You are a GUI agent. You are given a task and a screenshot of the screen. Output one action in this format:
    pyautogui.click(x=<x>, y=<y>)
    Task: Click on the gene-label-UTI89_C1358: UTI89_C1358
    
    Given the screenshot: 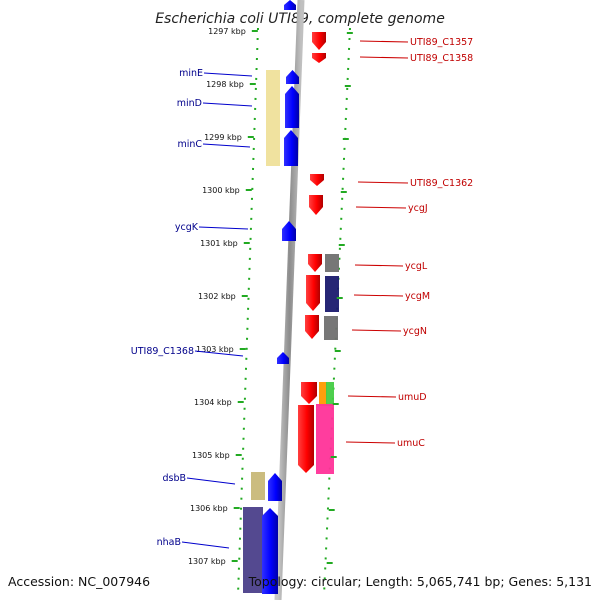 What is the action you would take?
    pyautogui.click(x=441, y=58)
    